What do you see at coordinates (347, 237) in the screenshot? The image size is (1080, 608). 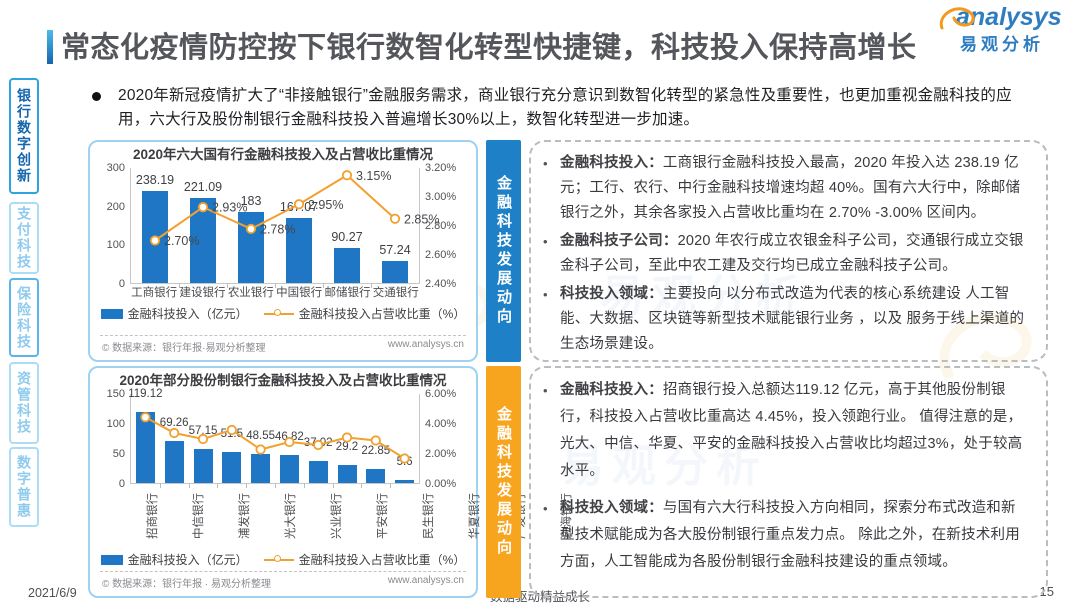 I see `bar-value-label: 90.27` at bounding box center [347, 237].